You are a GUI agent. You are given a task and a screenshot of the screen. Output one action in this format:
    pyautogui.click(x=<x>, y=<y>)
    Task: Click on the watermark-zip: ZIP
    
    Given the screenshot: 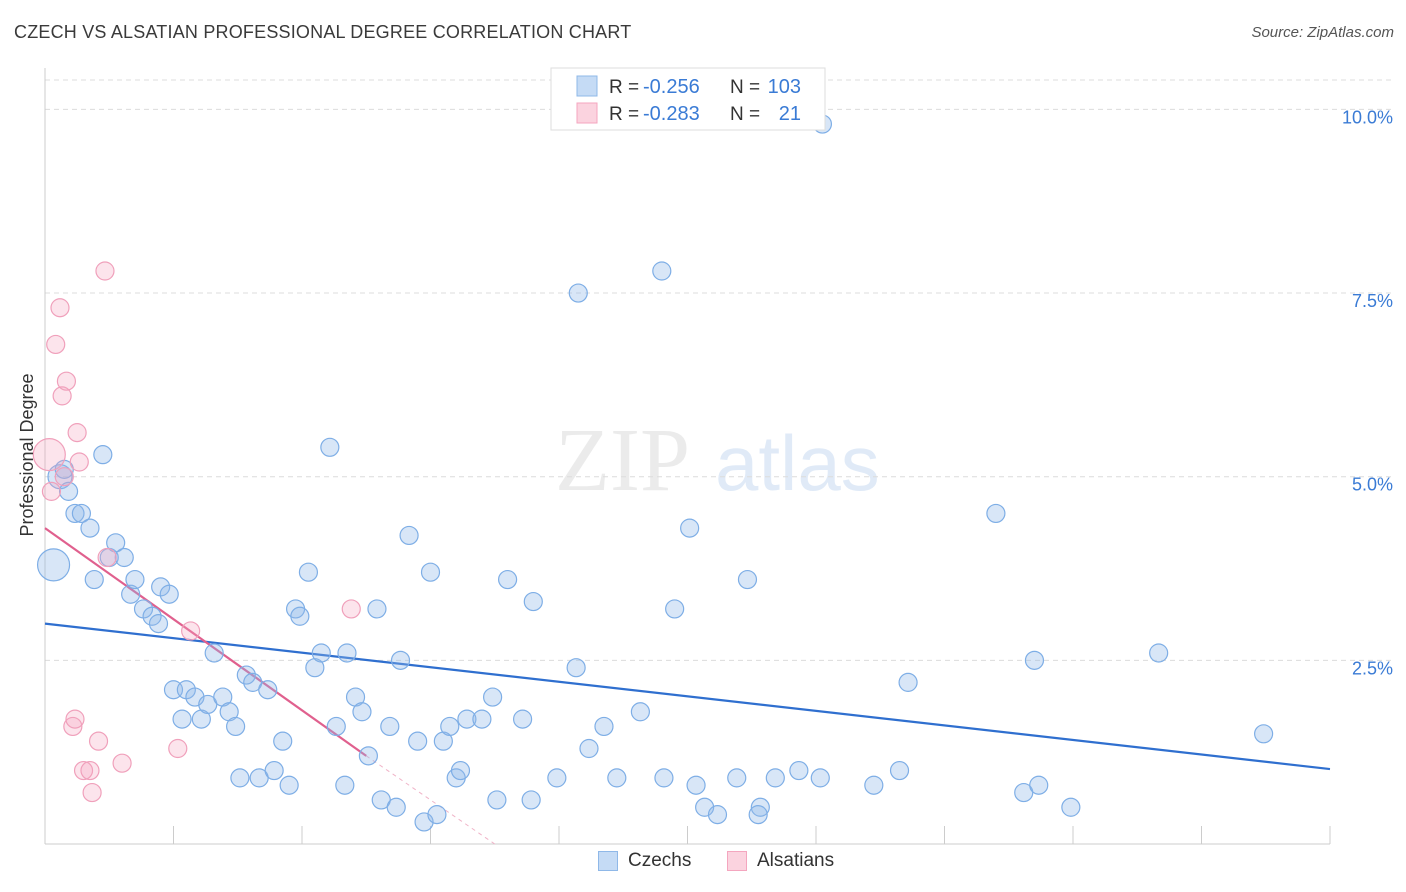 What is the action you would take?
    pyautogui.click(x=622, y=460)
    